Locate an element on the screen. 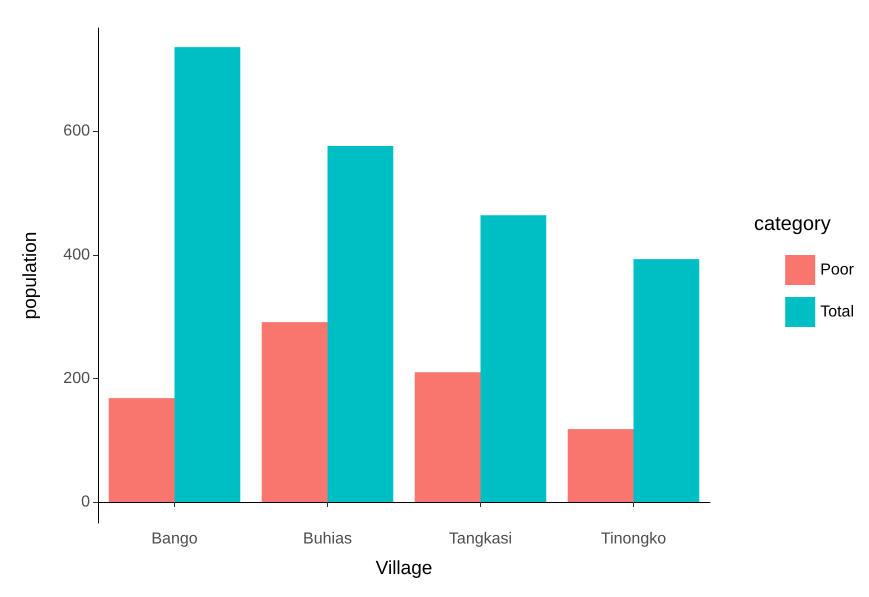  y-tick-label: 600 is located at coordinates (76, 131).